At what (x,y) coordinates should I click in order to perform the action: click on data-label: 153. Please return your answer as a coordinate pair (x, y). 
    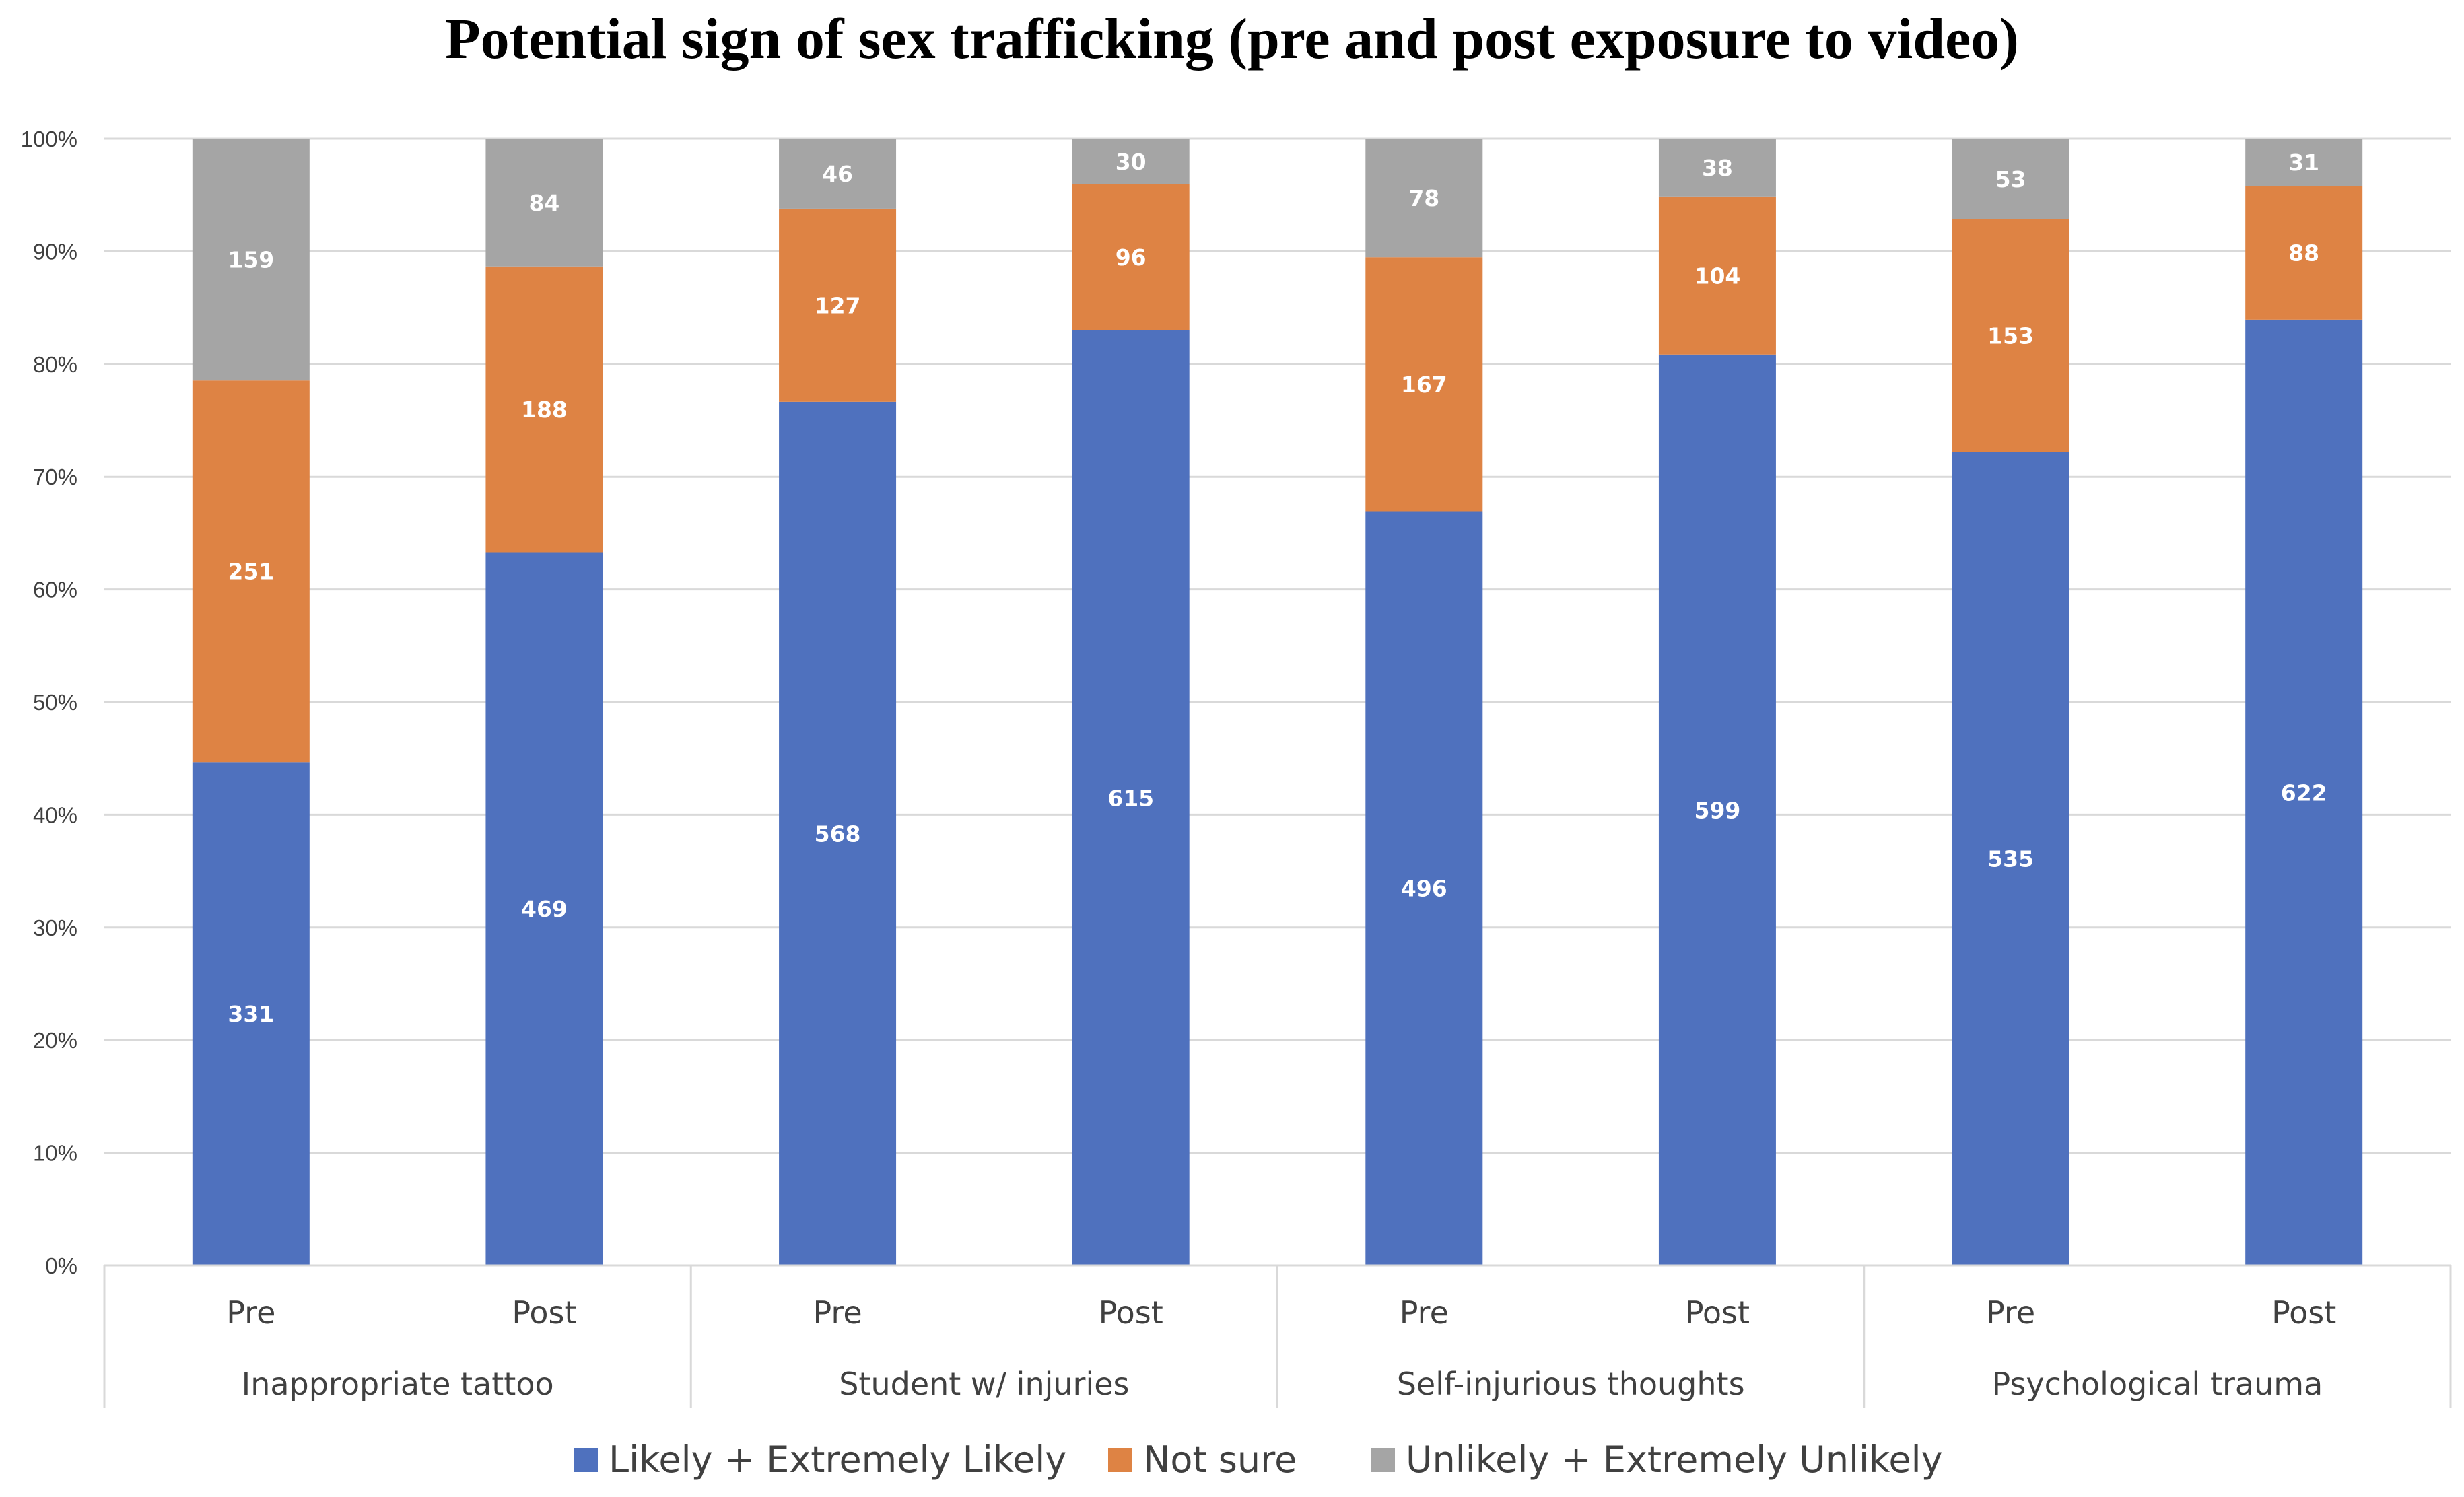
    Looking at the image, I should click on (2010, 336).